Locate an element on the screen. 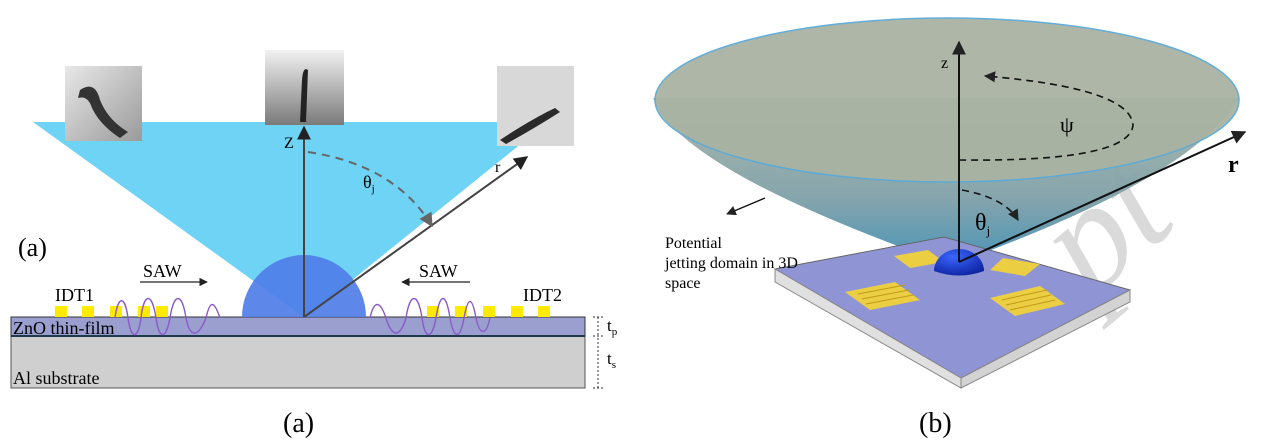 The height and width of the screenshot is (446, 1282). thickness-markers is located at coordinates (598, 352).